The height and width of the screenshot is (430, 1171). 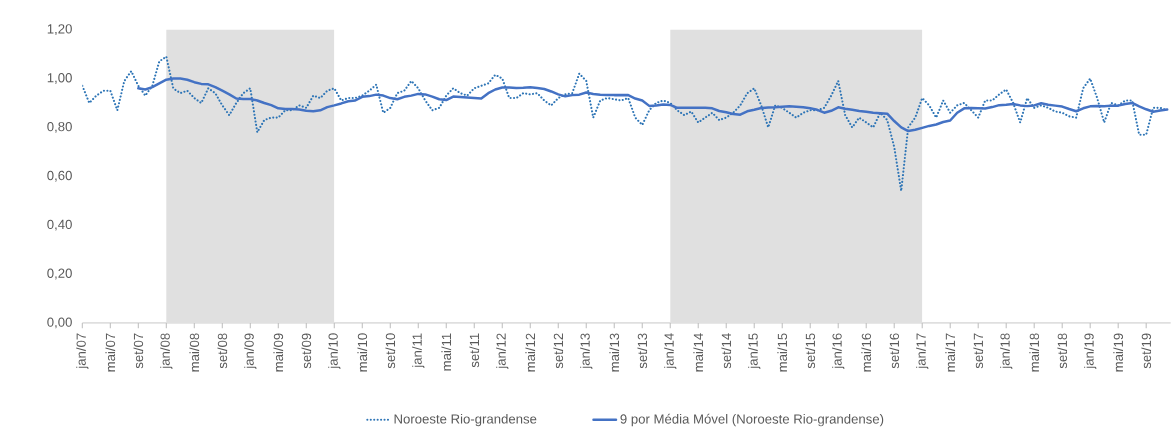 I want to click on x-tick-label: mai/11, so click(x=446, y=352).